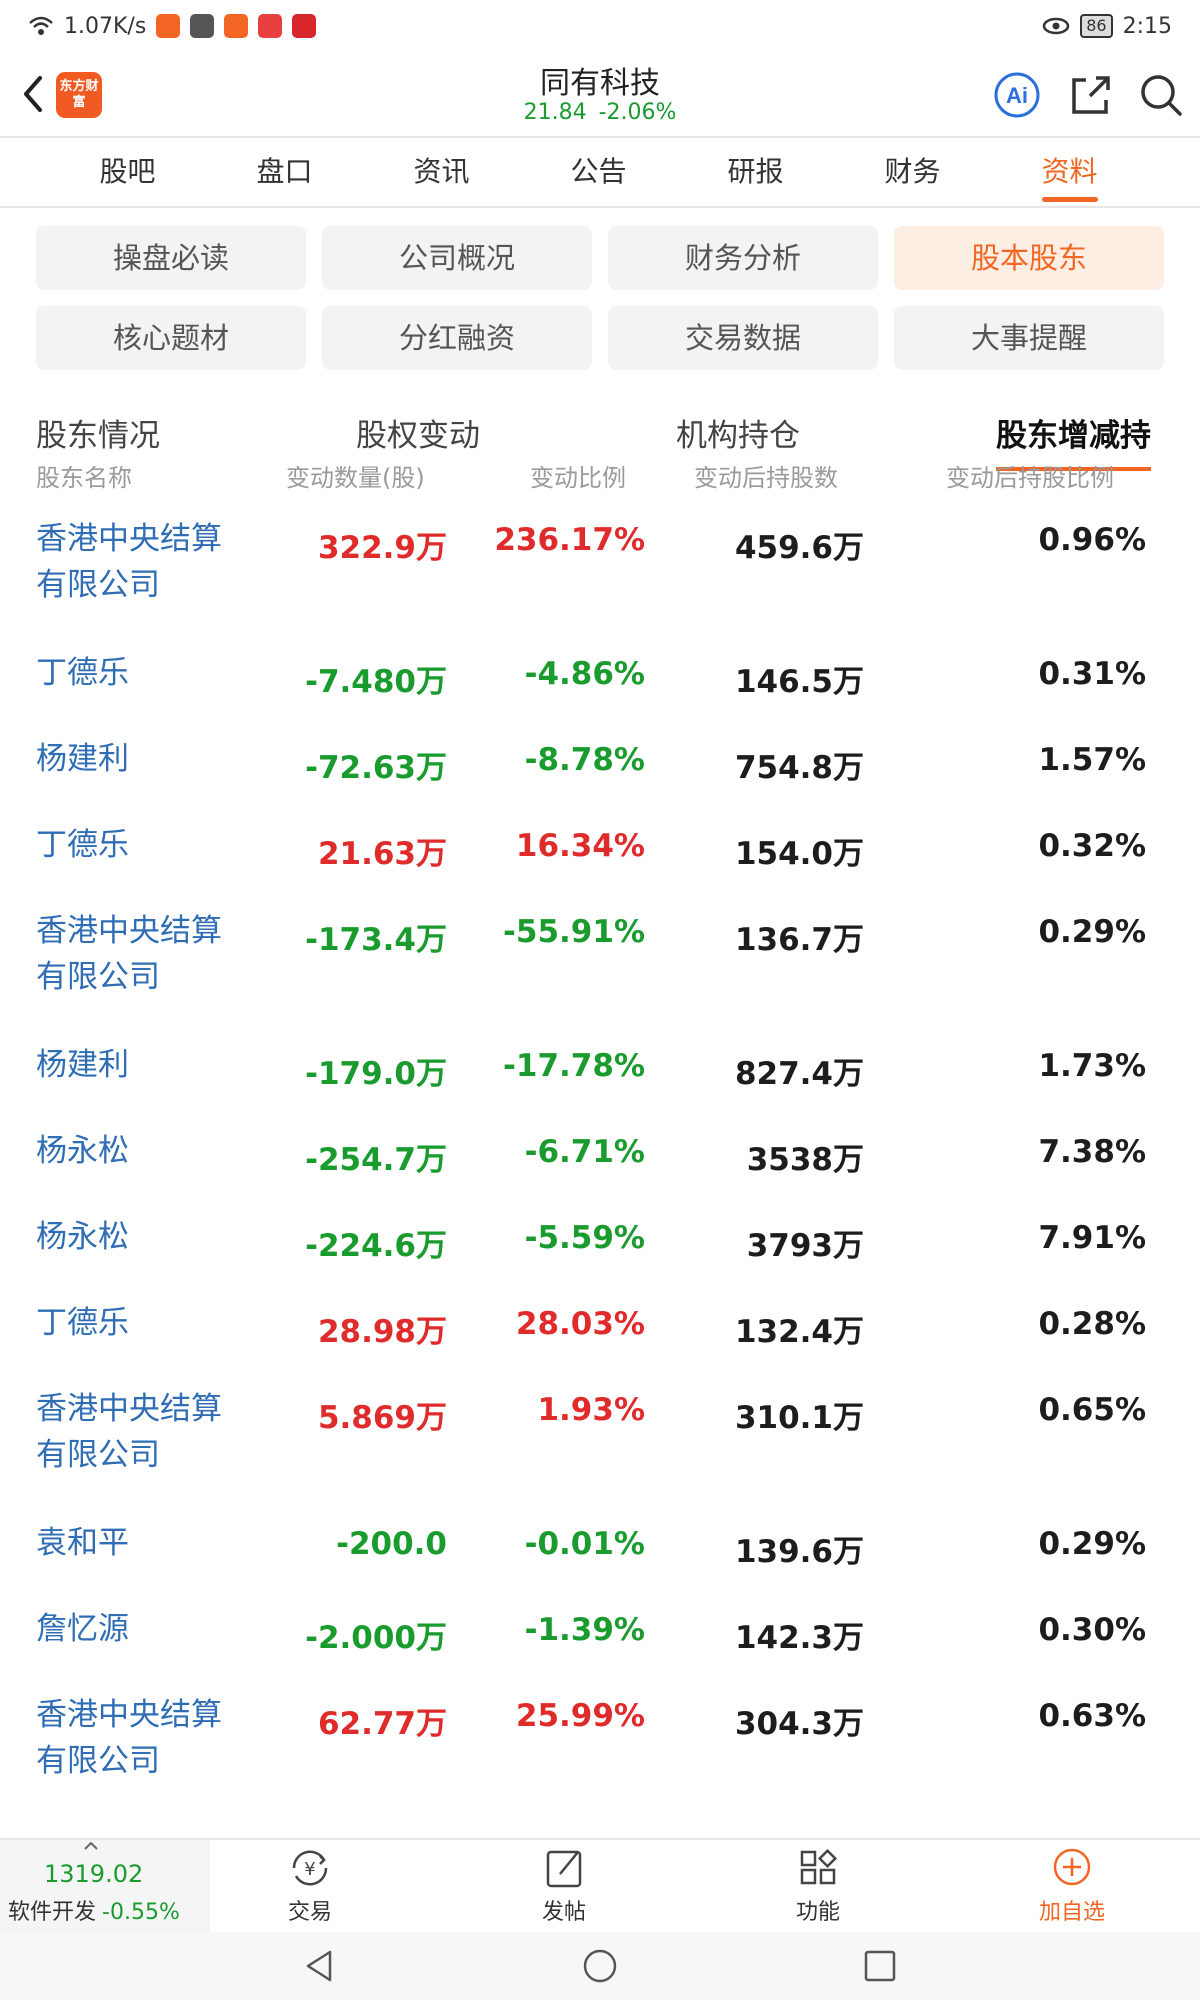 This screenshot has height=2000, width=1200. What do you see at coordinates (600, 112) in the screenshot?
I see `stock-price-line: 21.84 -2.06%` at bounding box center [600, 112].